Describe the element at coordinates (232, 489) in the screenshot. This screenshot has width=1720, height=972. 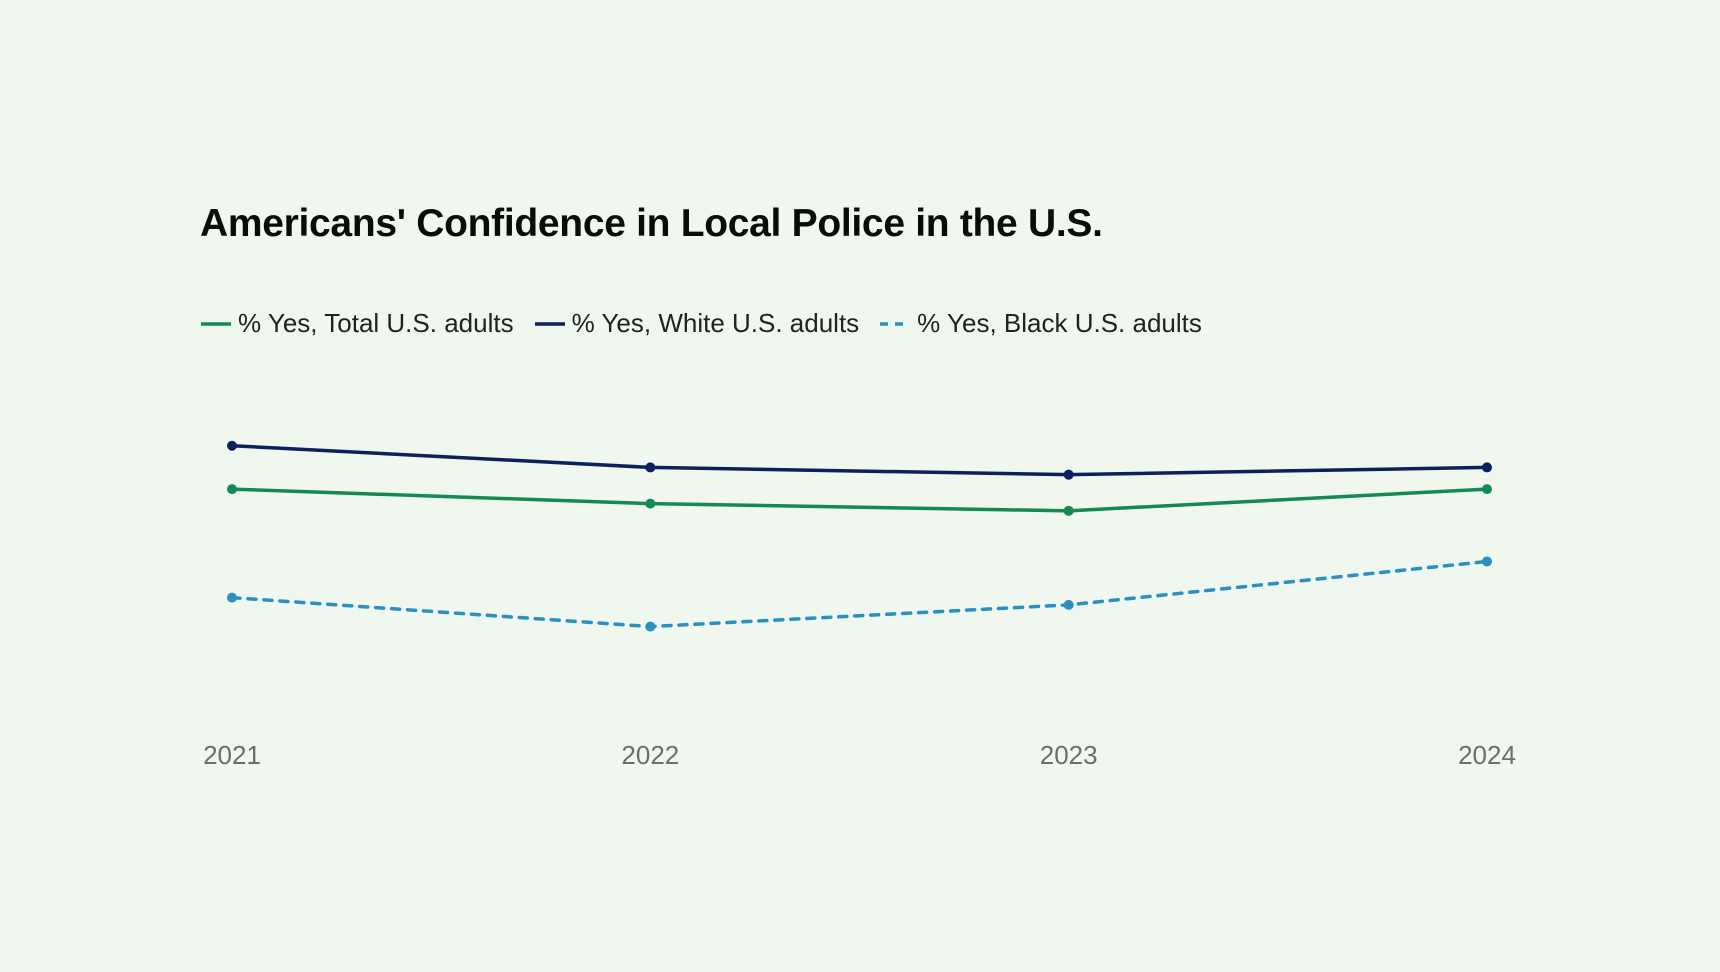
I see `data-point-0-2021` at that location.